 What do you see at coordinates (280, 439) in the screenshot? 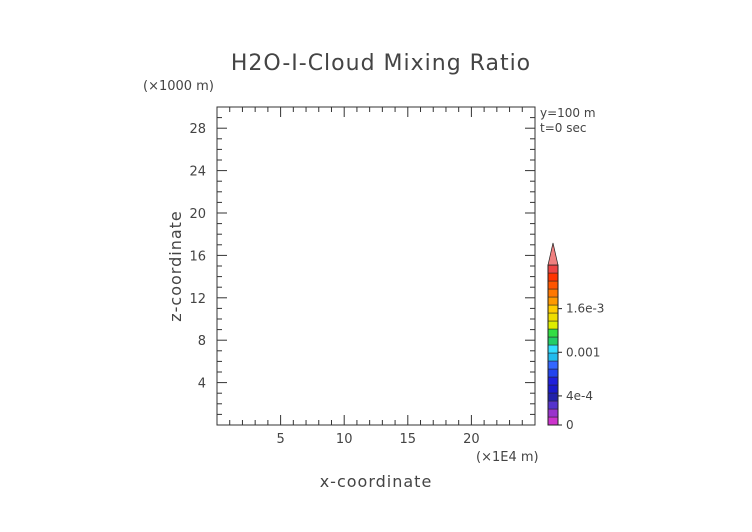
I see `x-tick-label: 5` at bounding box center [280, 439].